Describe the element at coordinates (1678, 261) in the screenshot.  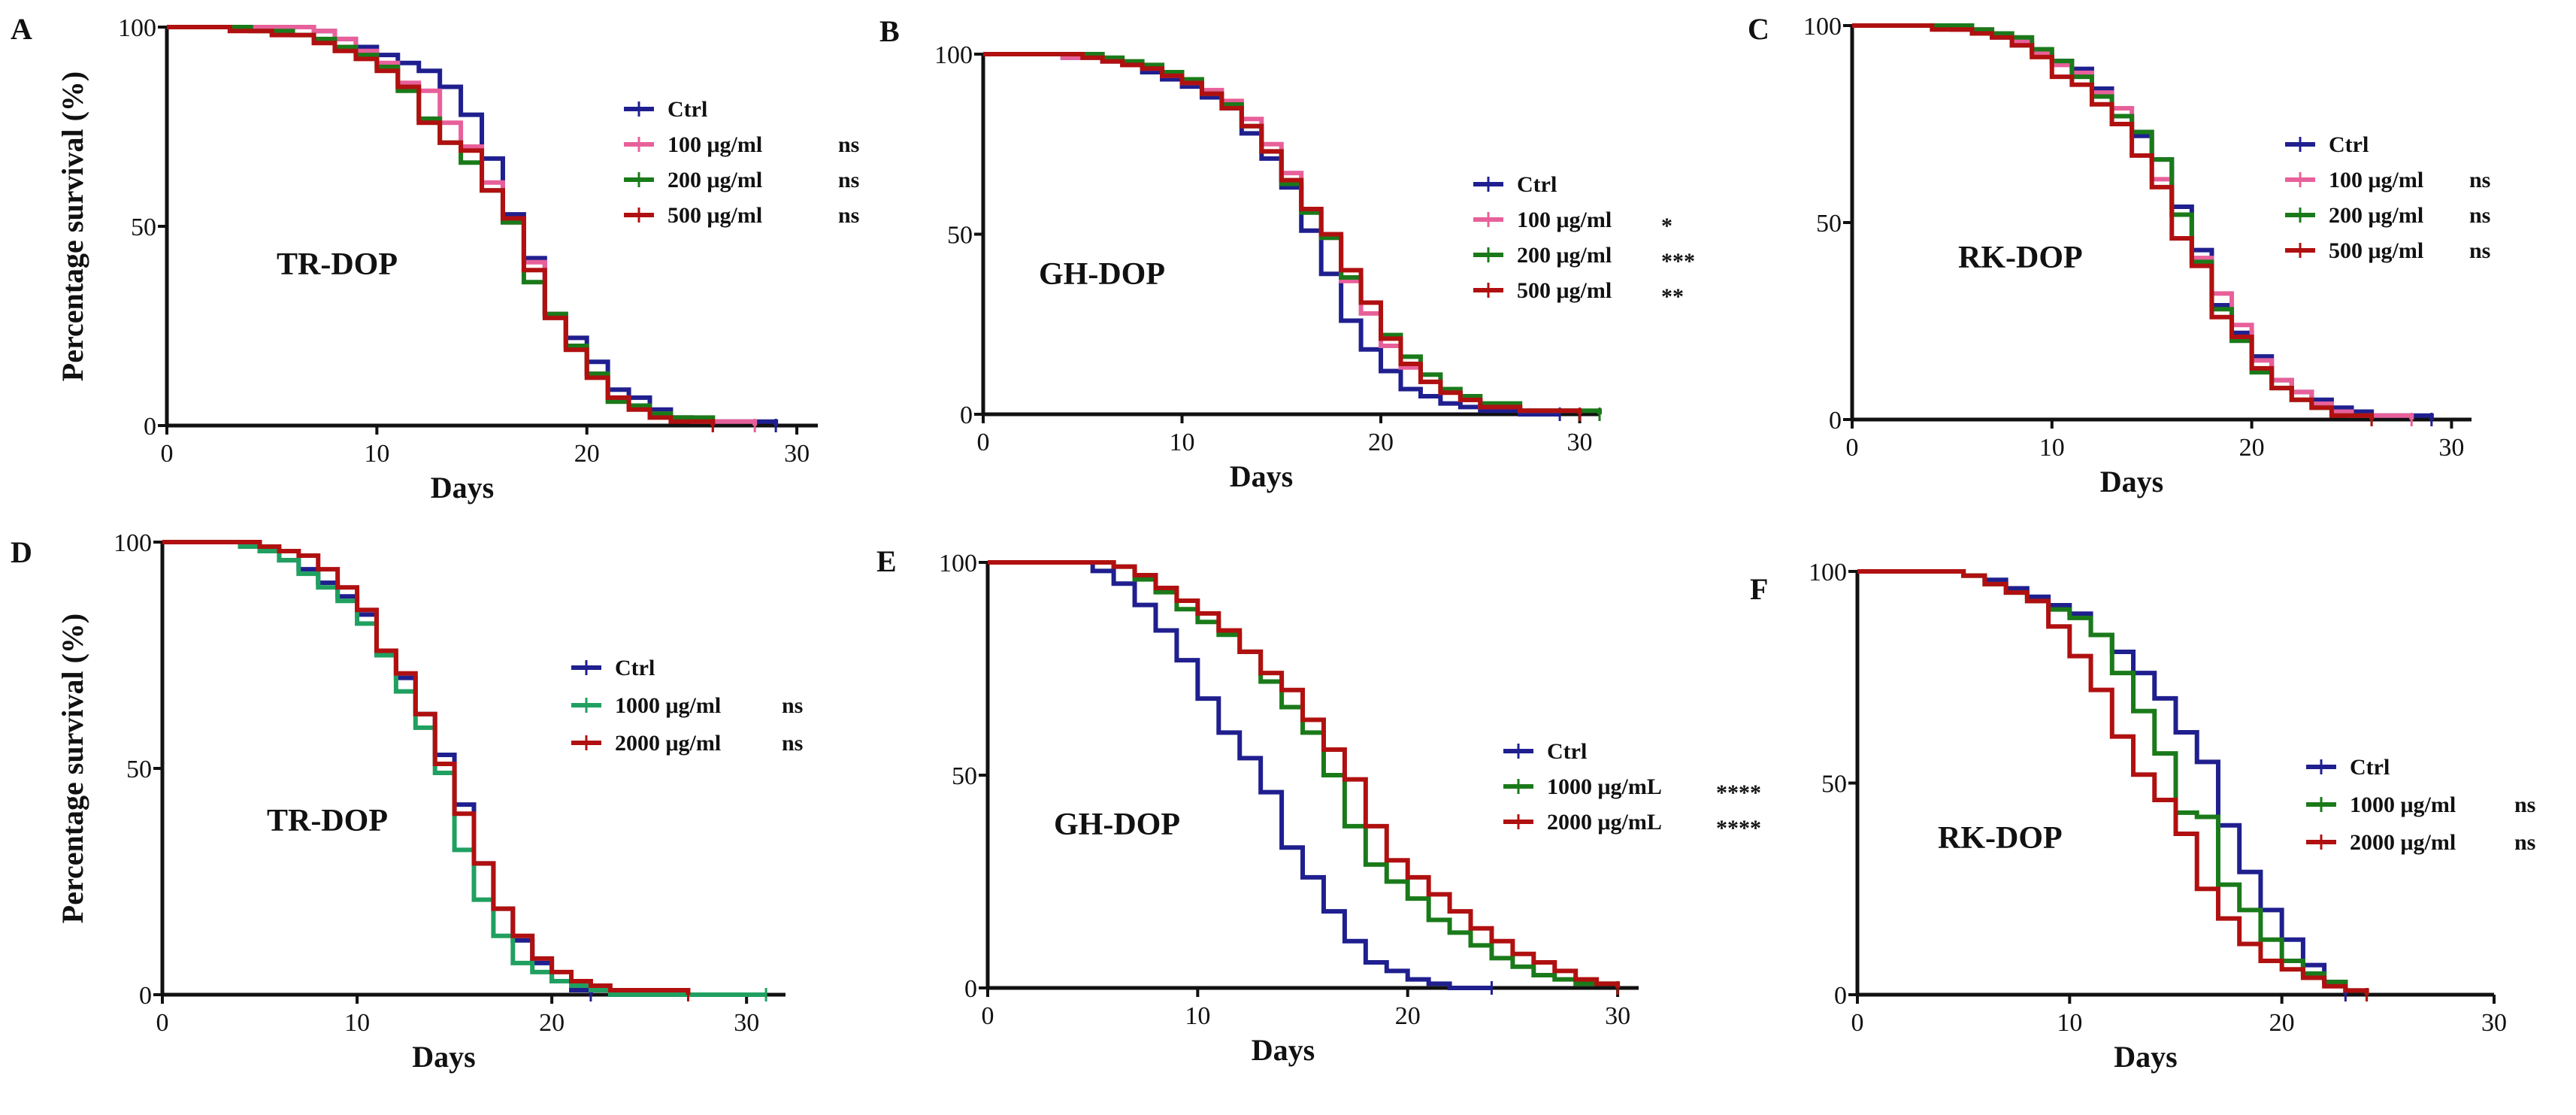
I see `legend-significance: ***` at that location.